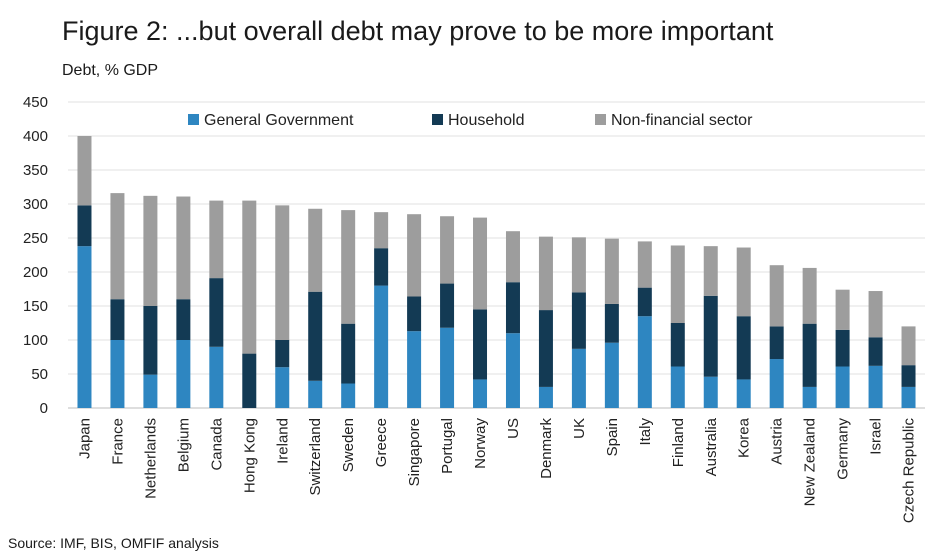 Image resolution: width=937 pixels, height=560 pixels. Describe the element at coordinates (414, 255) in the screenshot. I see `bar-singapore-non-financial-sector` at that location.